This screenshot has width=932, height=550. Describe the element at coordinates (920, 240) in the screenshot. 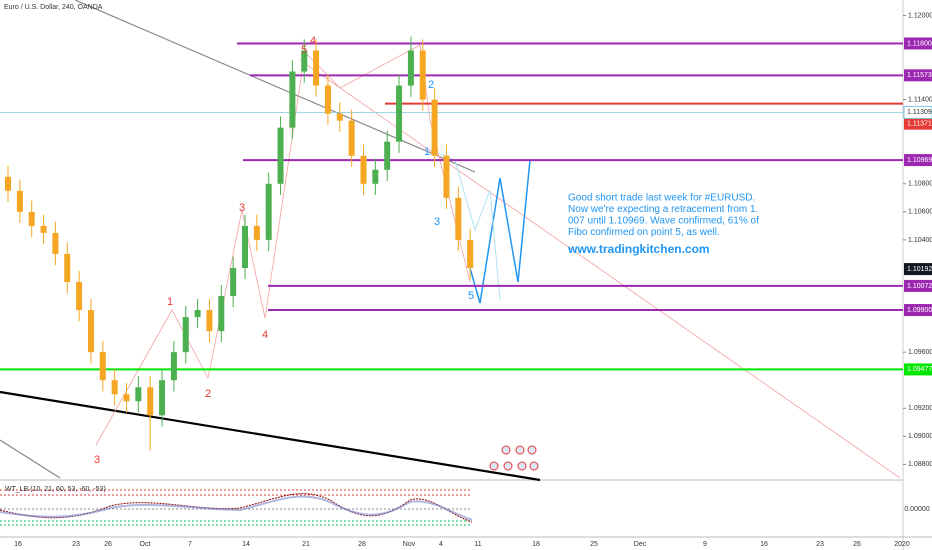

I see `y-tick-label: 1.10400` at that location.